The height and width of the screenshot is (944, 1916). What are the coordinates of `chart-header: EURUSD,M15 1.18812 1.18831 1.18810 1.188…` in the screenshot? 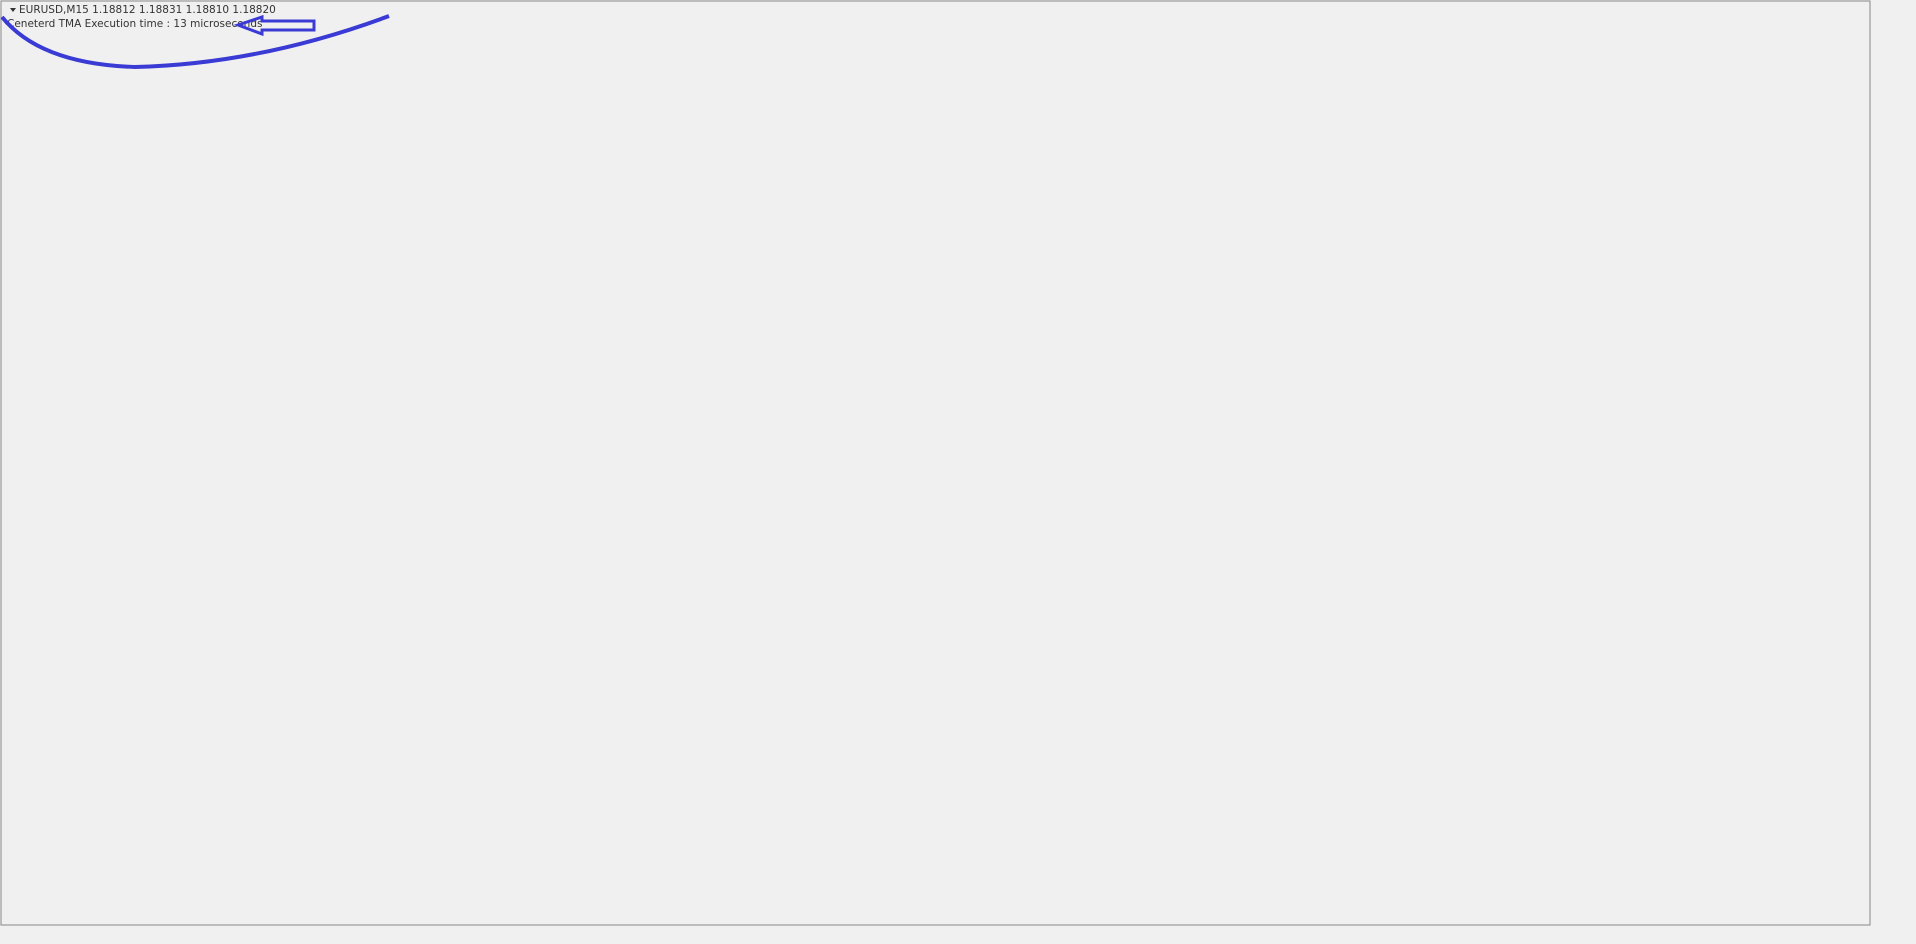 It's located at (147, 10).